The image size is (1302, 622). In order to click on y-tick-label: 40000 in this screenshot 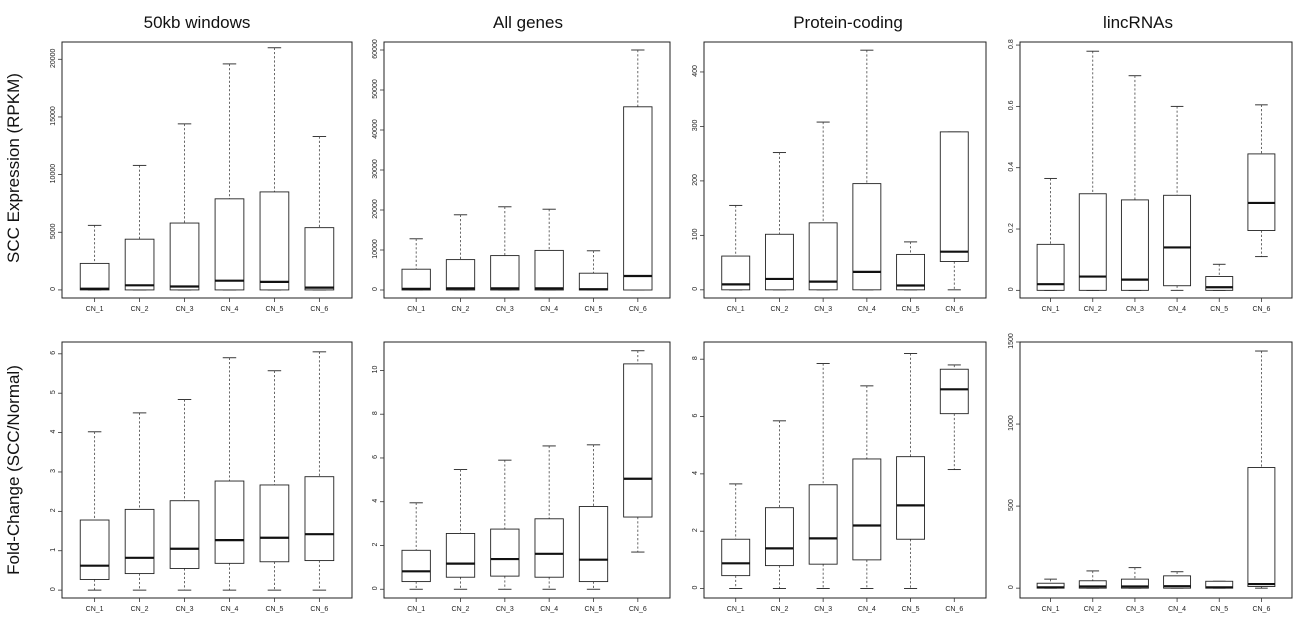, I will do `click(375, 129)`.